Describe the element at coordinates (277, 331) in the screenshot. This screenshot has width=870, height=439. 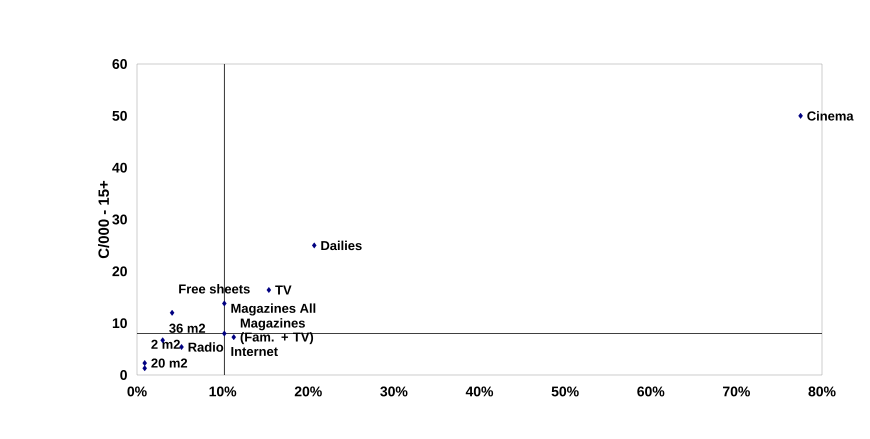
I see `annotation: Magazines (Fam. + TV)` at that location.